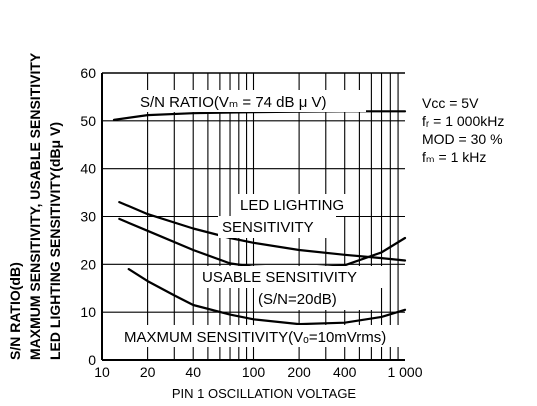 The image size is (537, 406). Describe the element at coordinates (88, 312) in the screenshot. I see `y-tick-label: 10` at that location.